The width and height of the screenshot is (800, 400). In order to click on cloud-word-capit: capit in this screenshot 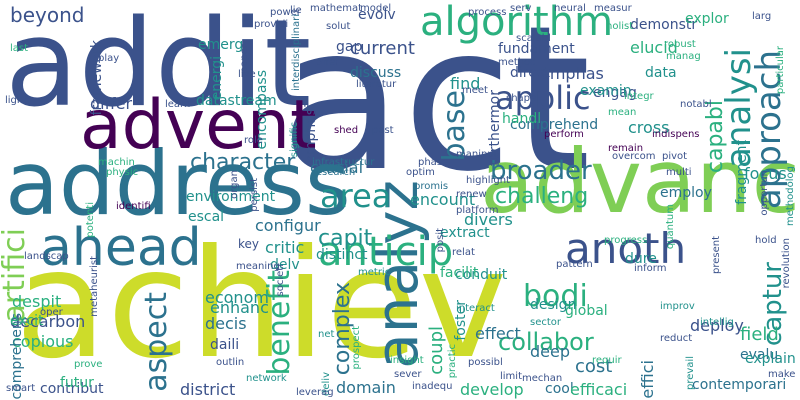, I will do `click(345, 238)`.